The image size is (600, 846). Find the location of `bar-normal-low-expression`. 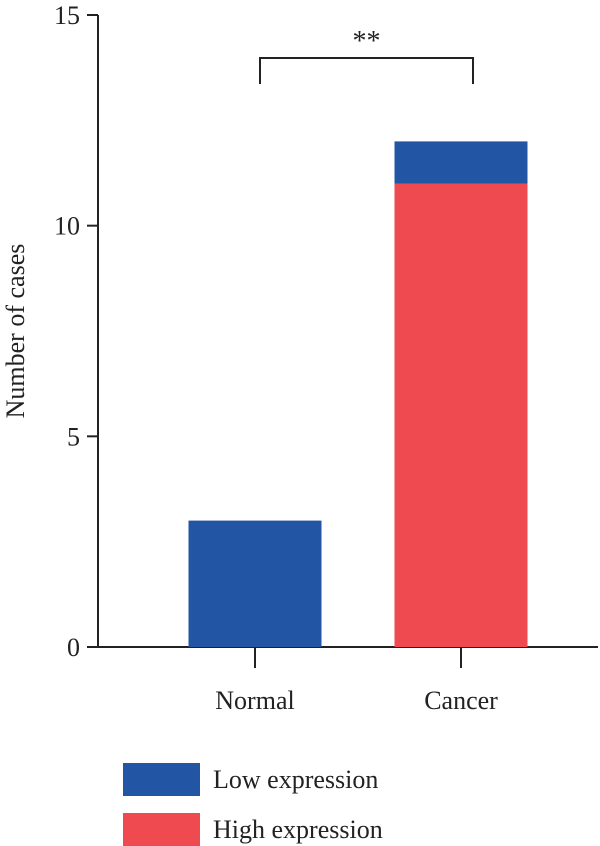

bar-normal-low-expression is located at coordinates (255, 583).